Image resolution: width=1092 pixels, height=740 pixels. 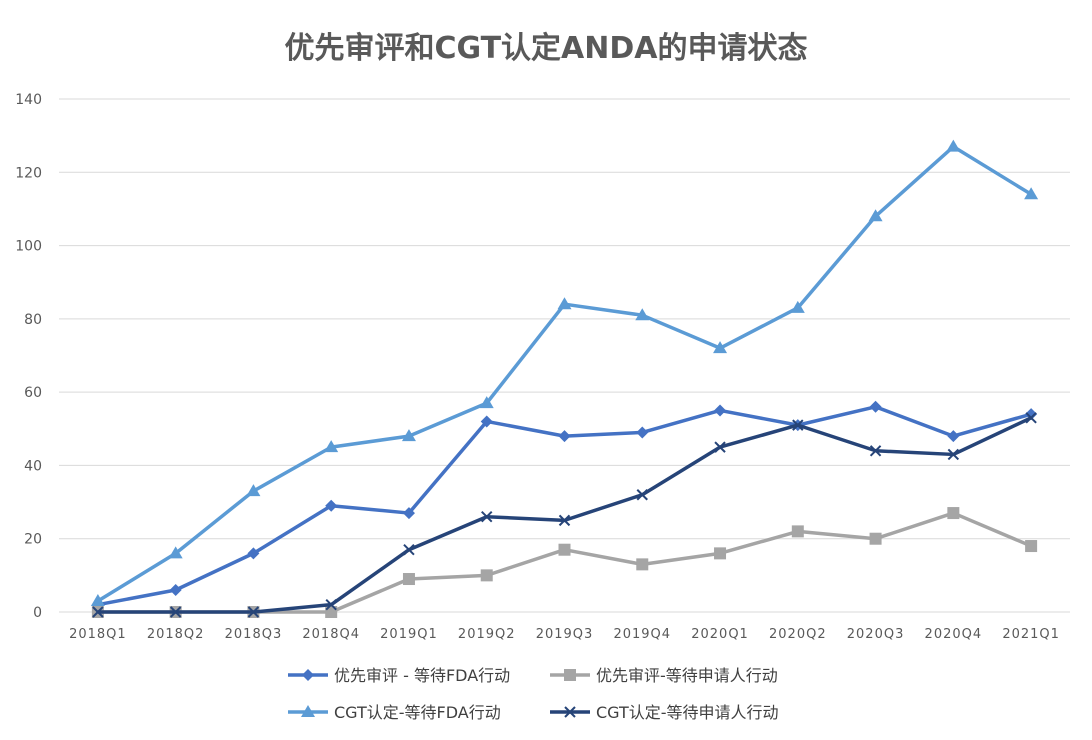 What do you see at coordinates (254, 634) in the screenshot?
I see `x-tick-label: 2018Q3` at bounding box center [254, 634].